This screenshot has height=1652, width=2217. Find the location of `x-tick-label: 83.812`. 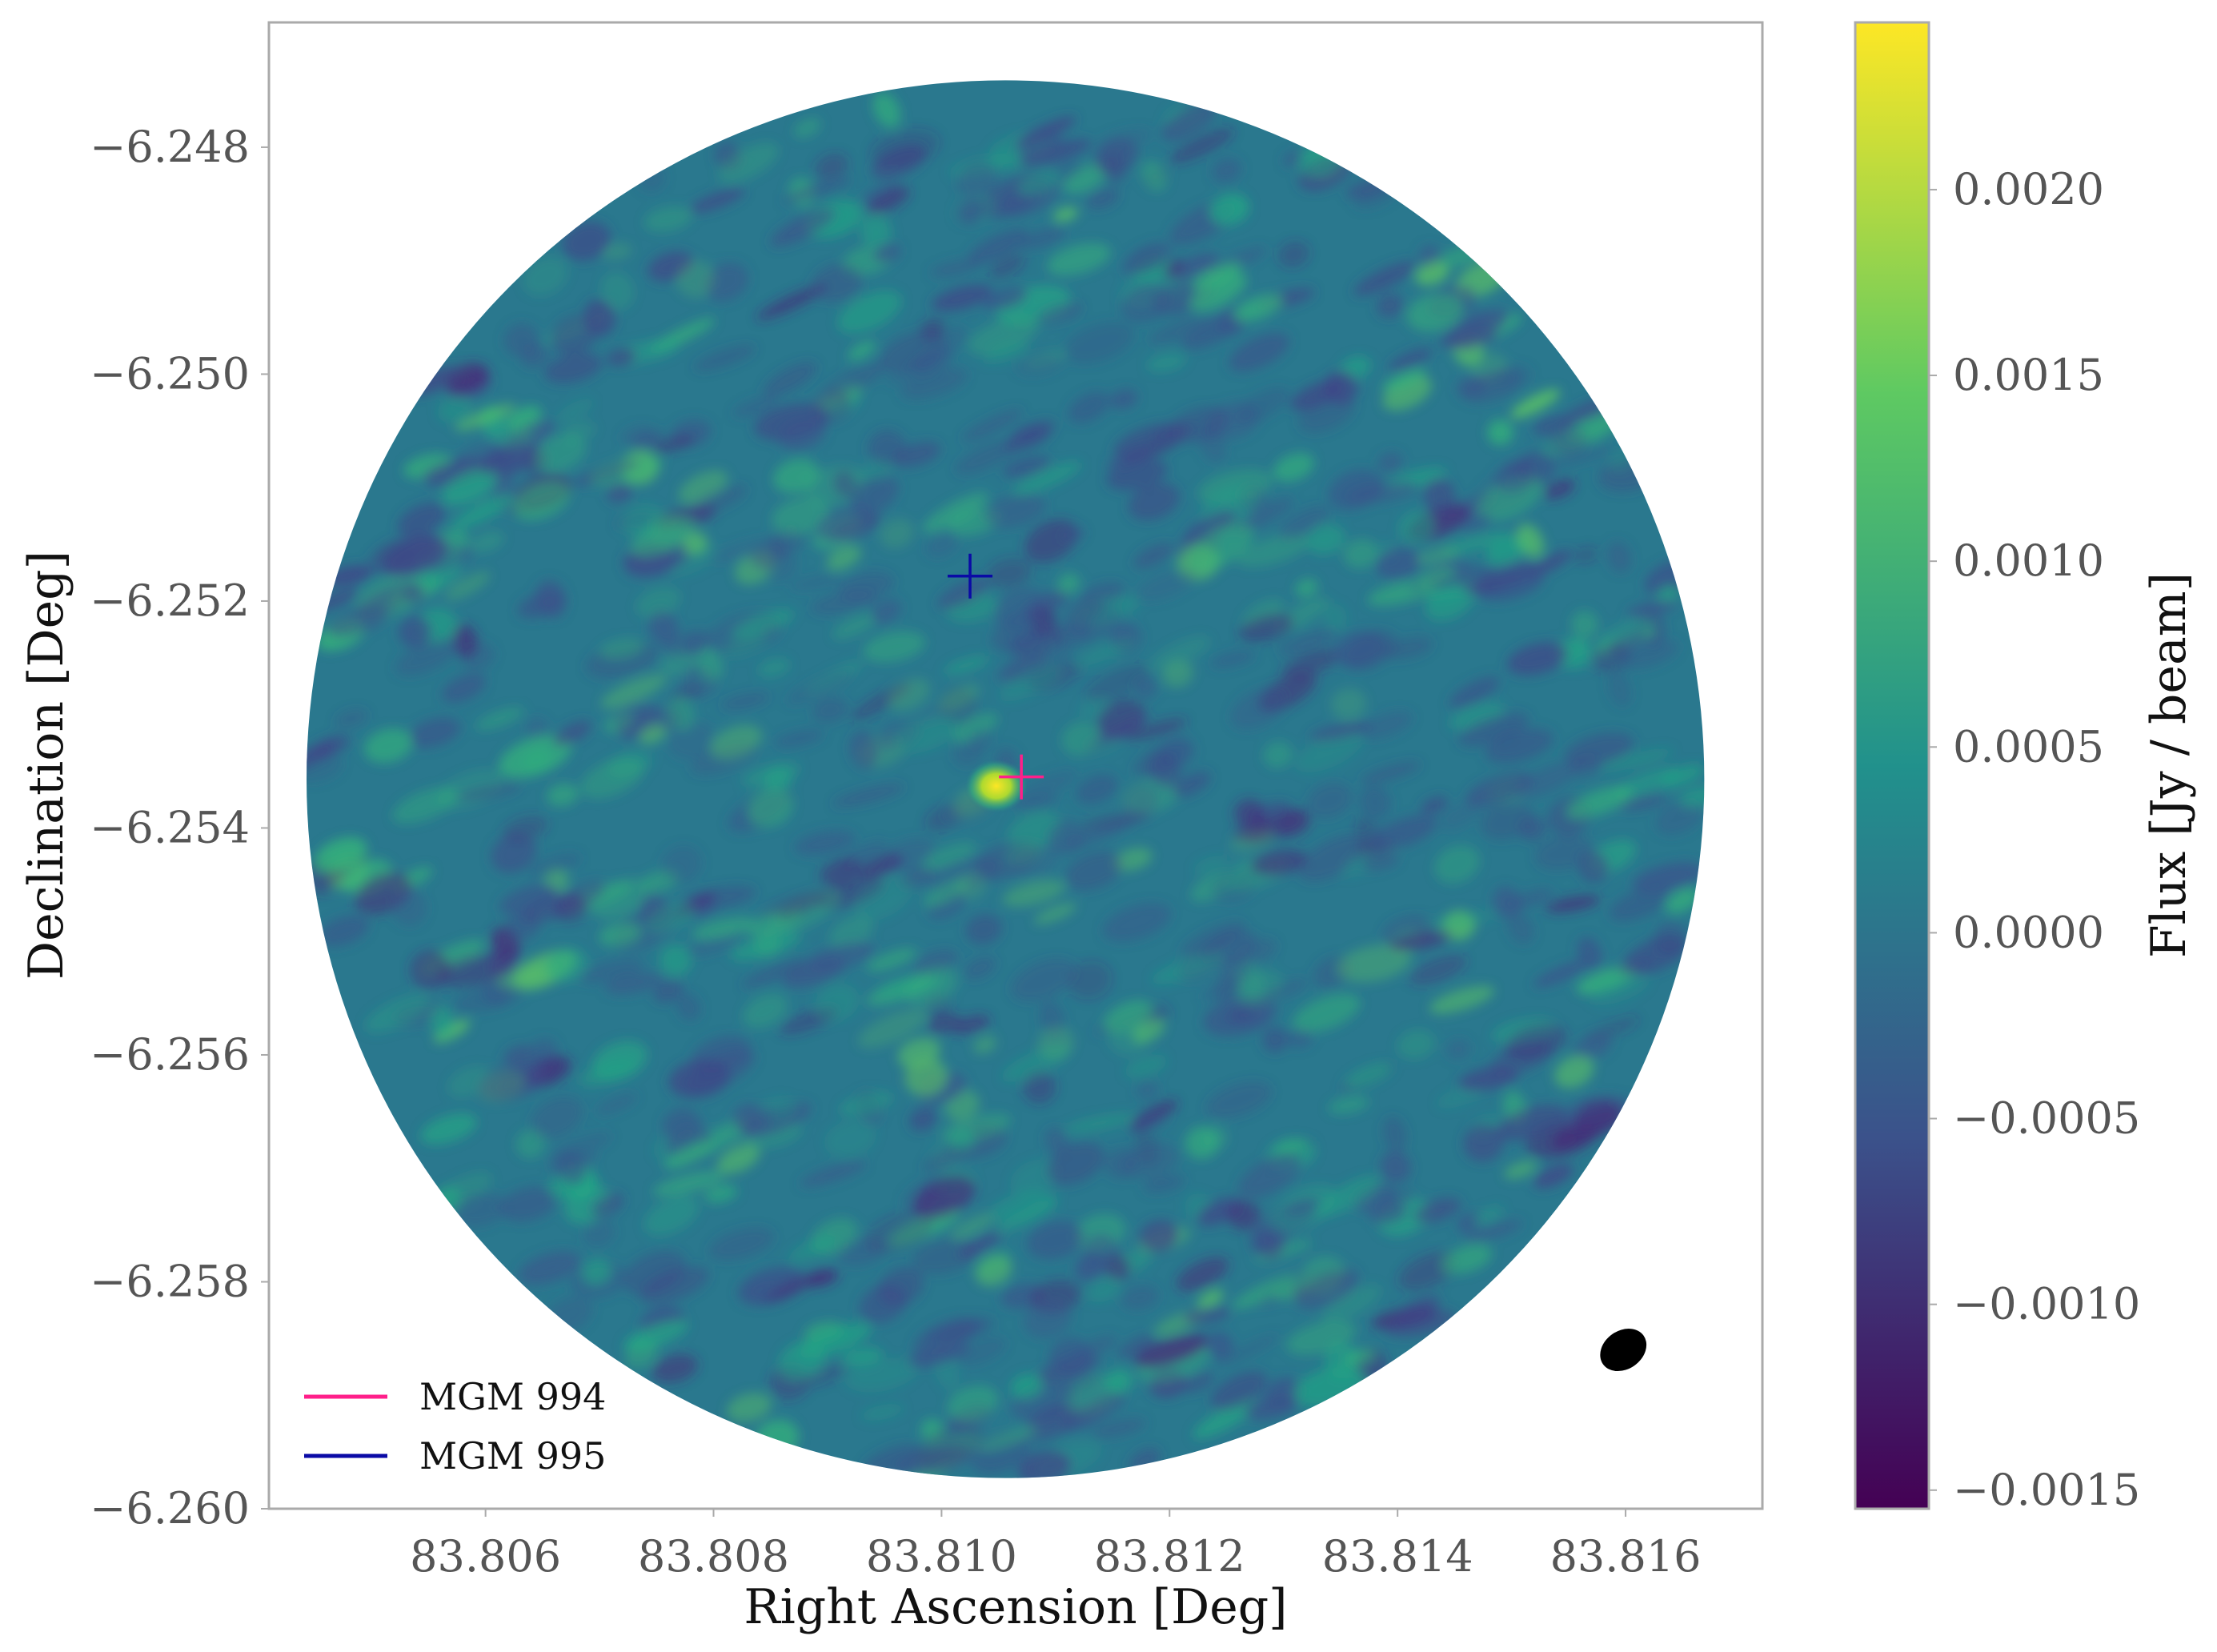

x-tick-label: 83.812 is located at coordinates (1170, 1556).